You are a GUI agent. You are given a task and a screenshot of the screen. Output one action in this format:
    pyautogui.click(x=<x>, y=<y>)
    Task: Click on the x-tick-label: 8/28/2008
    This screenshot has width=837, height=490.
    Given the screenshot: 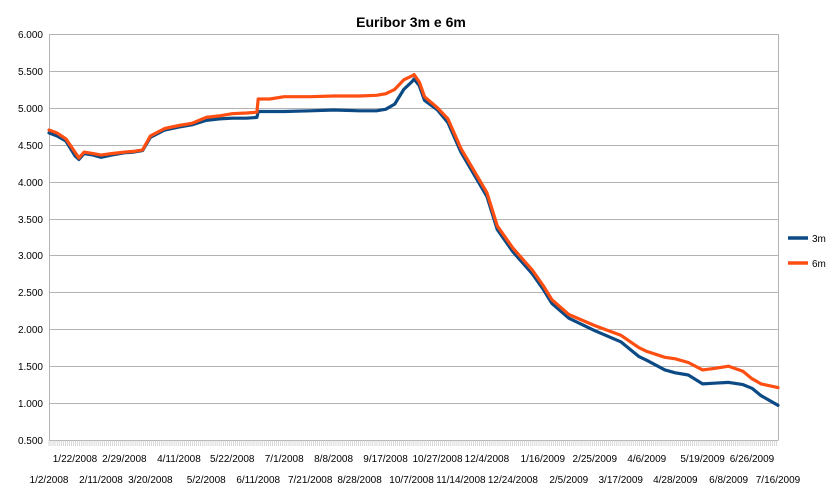 What is the action you would take?
    pyautogui.click(x=359, y=480)
    